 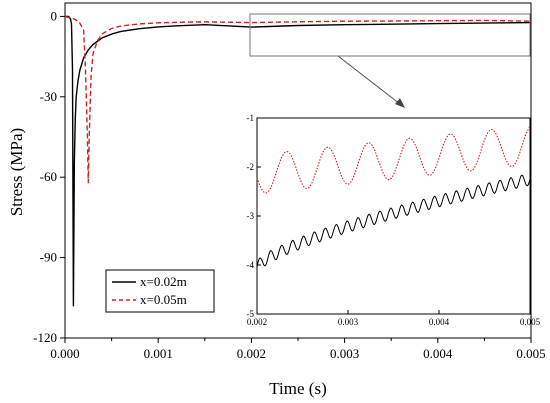 What do you see at coordinates (348, 322) in the screenshot?
I see `inset-x-tick-label: 0.003` at bounding box center [348, 322].